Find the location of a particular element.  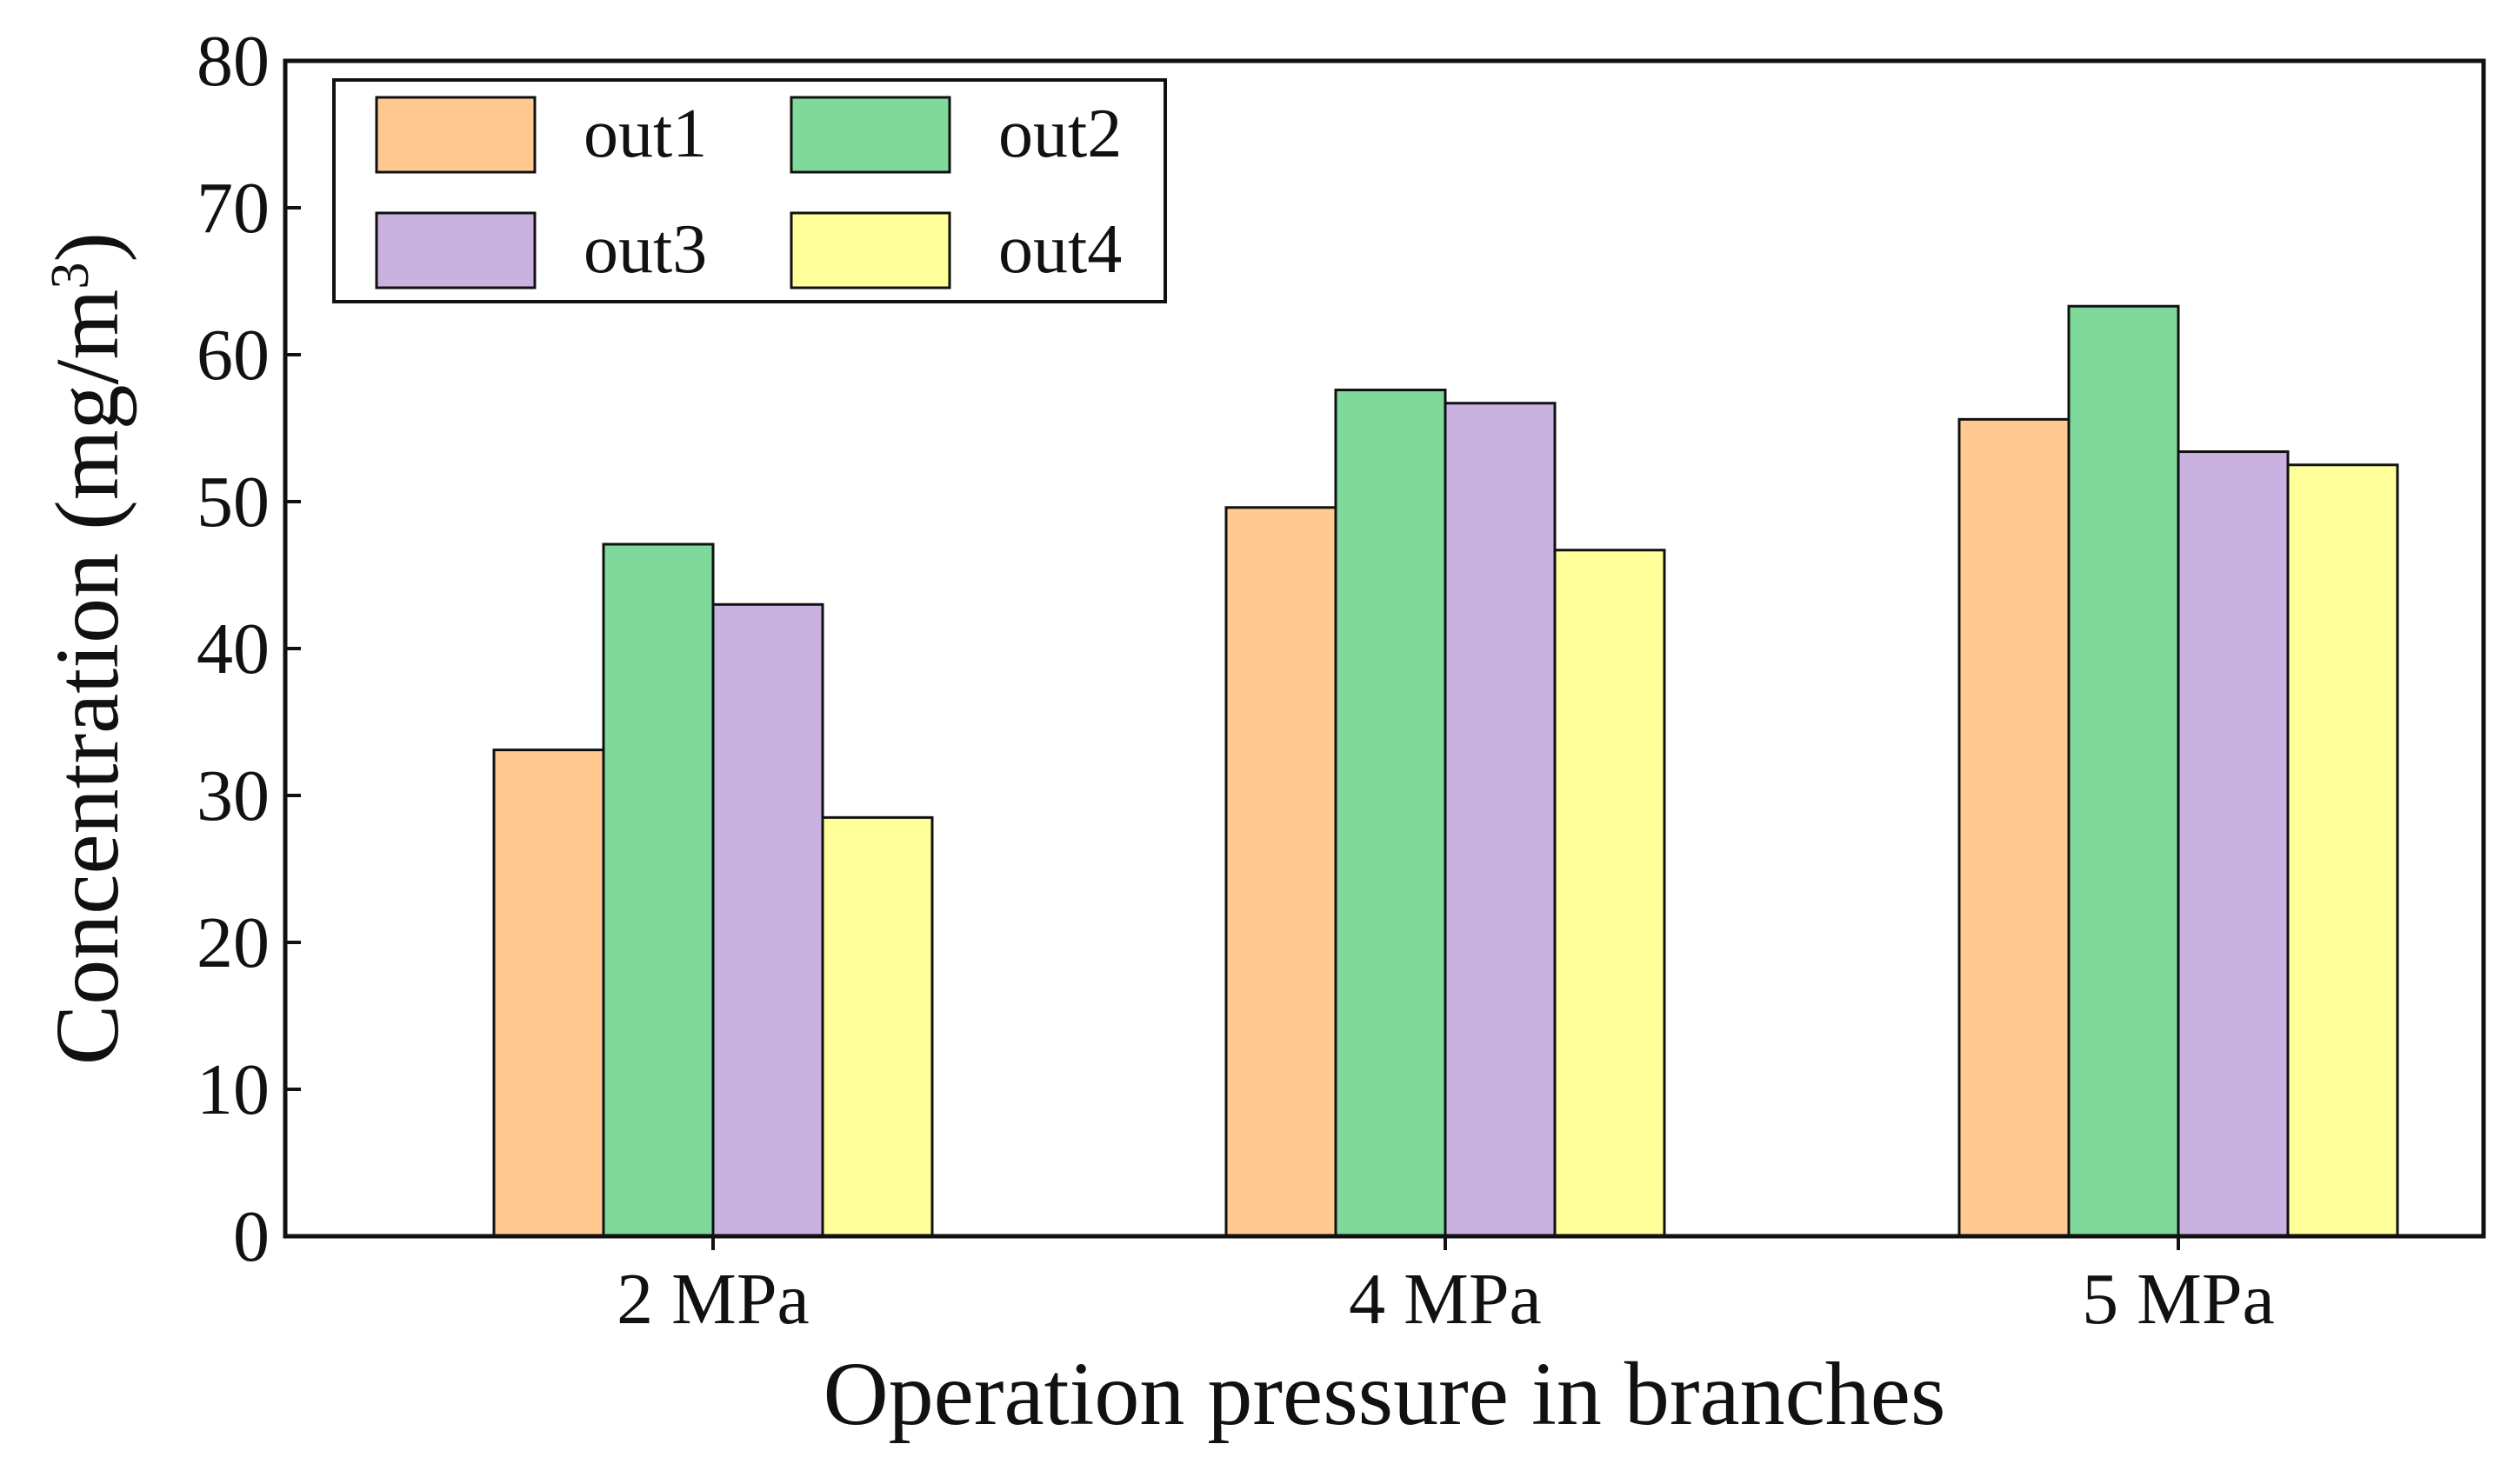

y-tick-label: 10 is located at coordinates (233, 1089).